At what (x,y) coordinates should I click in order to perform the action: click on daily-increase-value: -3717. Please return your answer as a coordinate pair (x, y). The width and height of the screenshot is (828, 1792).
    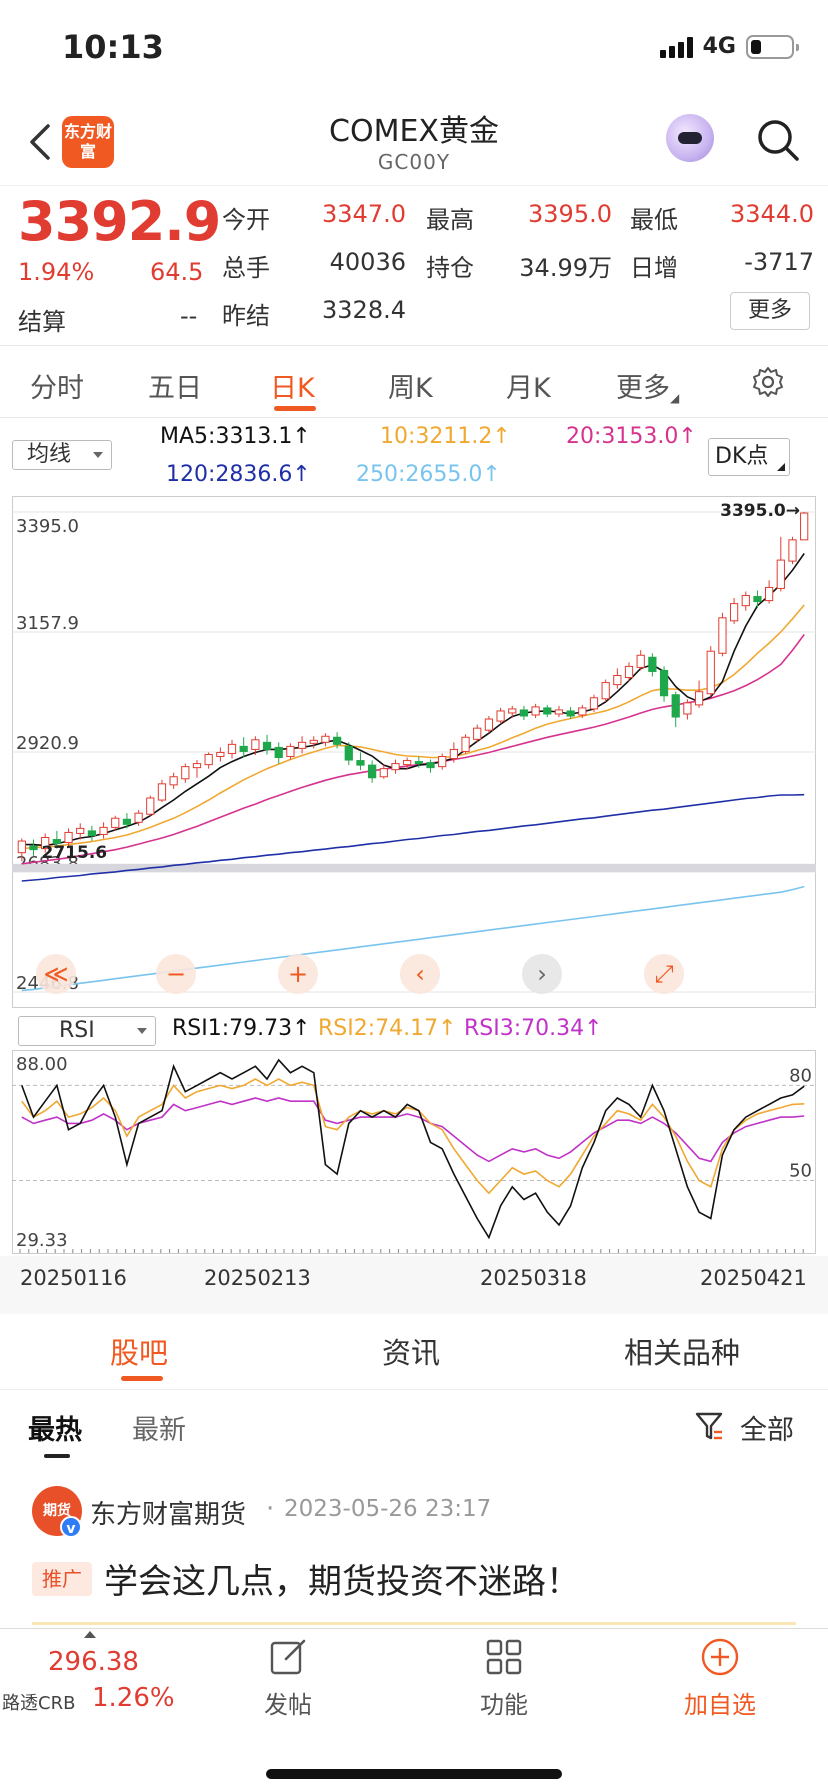
    Looking at the image, I should click on (779, 262).